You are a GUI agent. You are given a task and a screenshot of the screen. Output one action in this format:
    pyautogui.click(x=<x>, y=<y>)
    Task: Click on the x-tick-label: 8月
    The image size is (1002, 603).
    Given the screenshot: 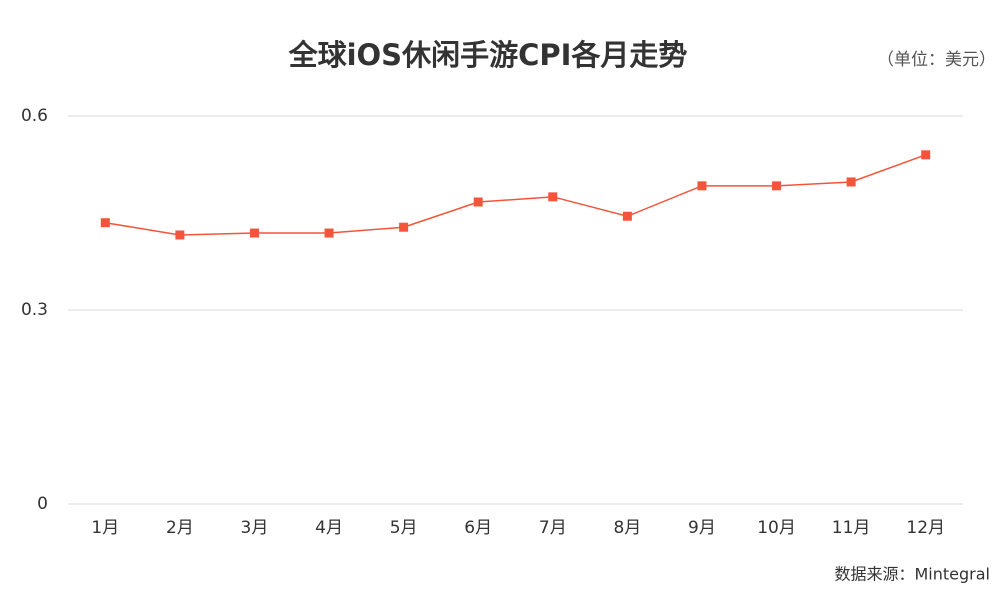 What is the action you would take?
    pyautogui.click(x=627, y=528)
    